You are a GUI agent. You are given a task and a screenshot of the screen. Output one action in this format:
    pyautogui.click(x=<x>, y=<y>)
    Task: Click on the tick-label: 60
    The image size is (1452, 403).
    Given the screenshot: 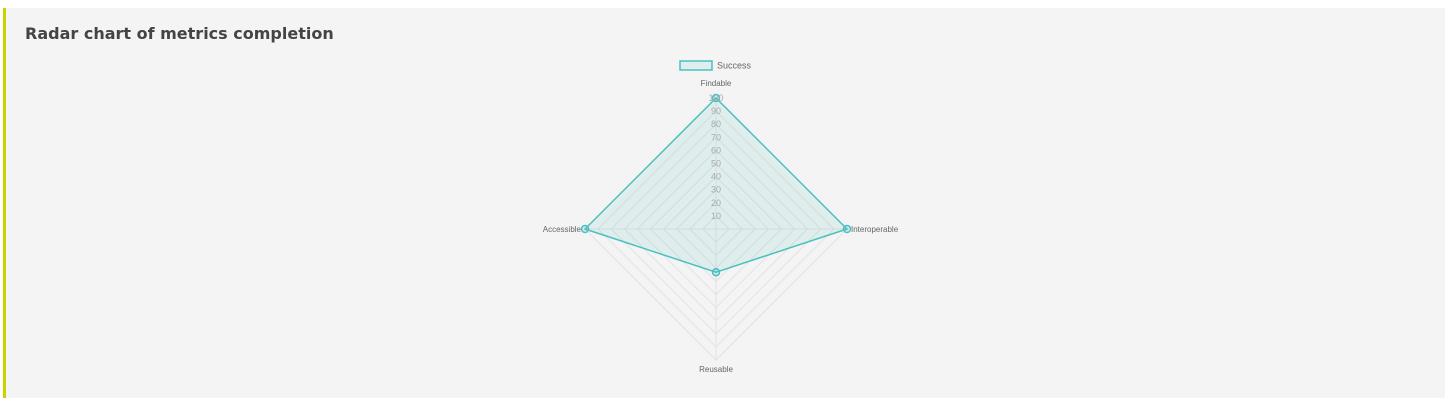 What is the action you would take?
    pyautogui.click(x=716, y=150)
    